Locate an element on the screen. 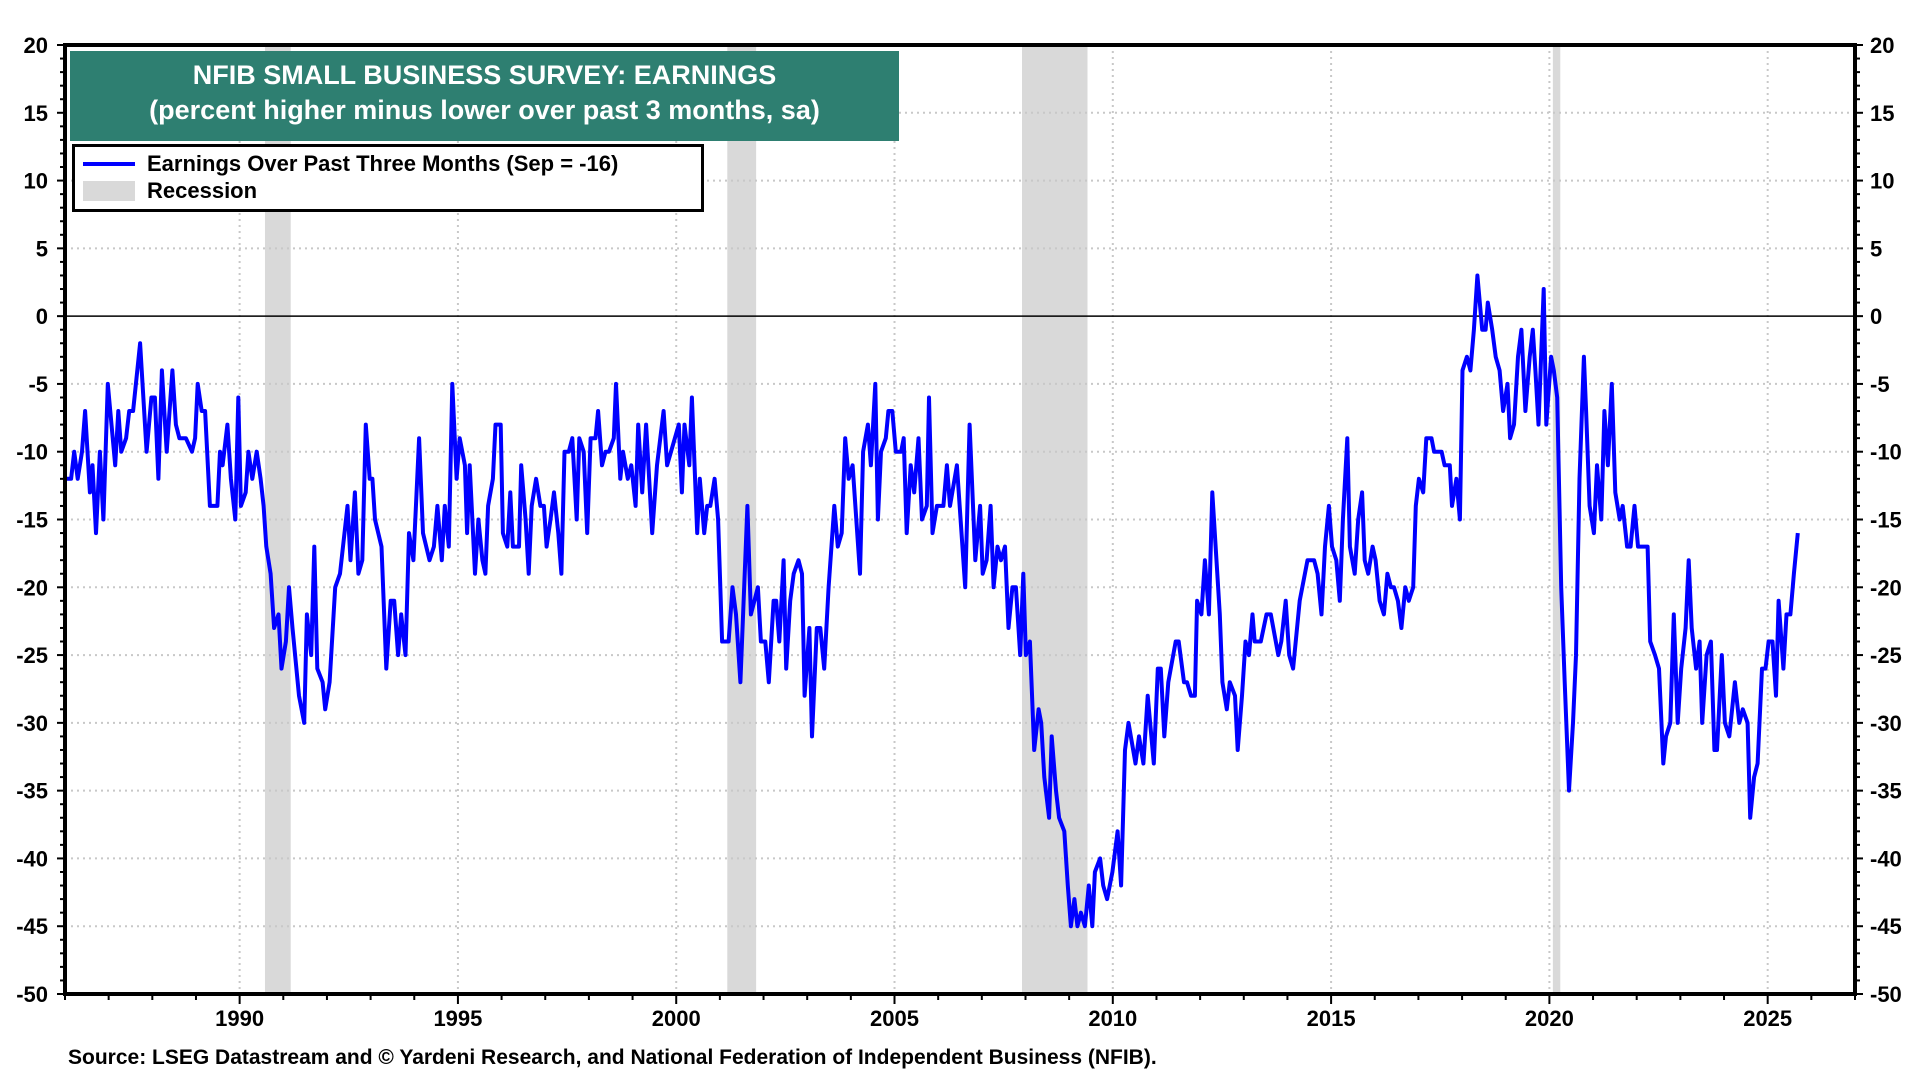  y-tick-label-left: 0 is located at coordinates (42, 316).